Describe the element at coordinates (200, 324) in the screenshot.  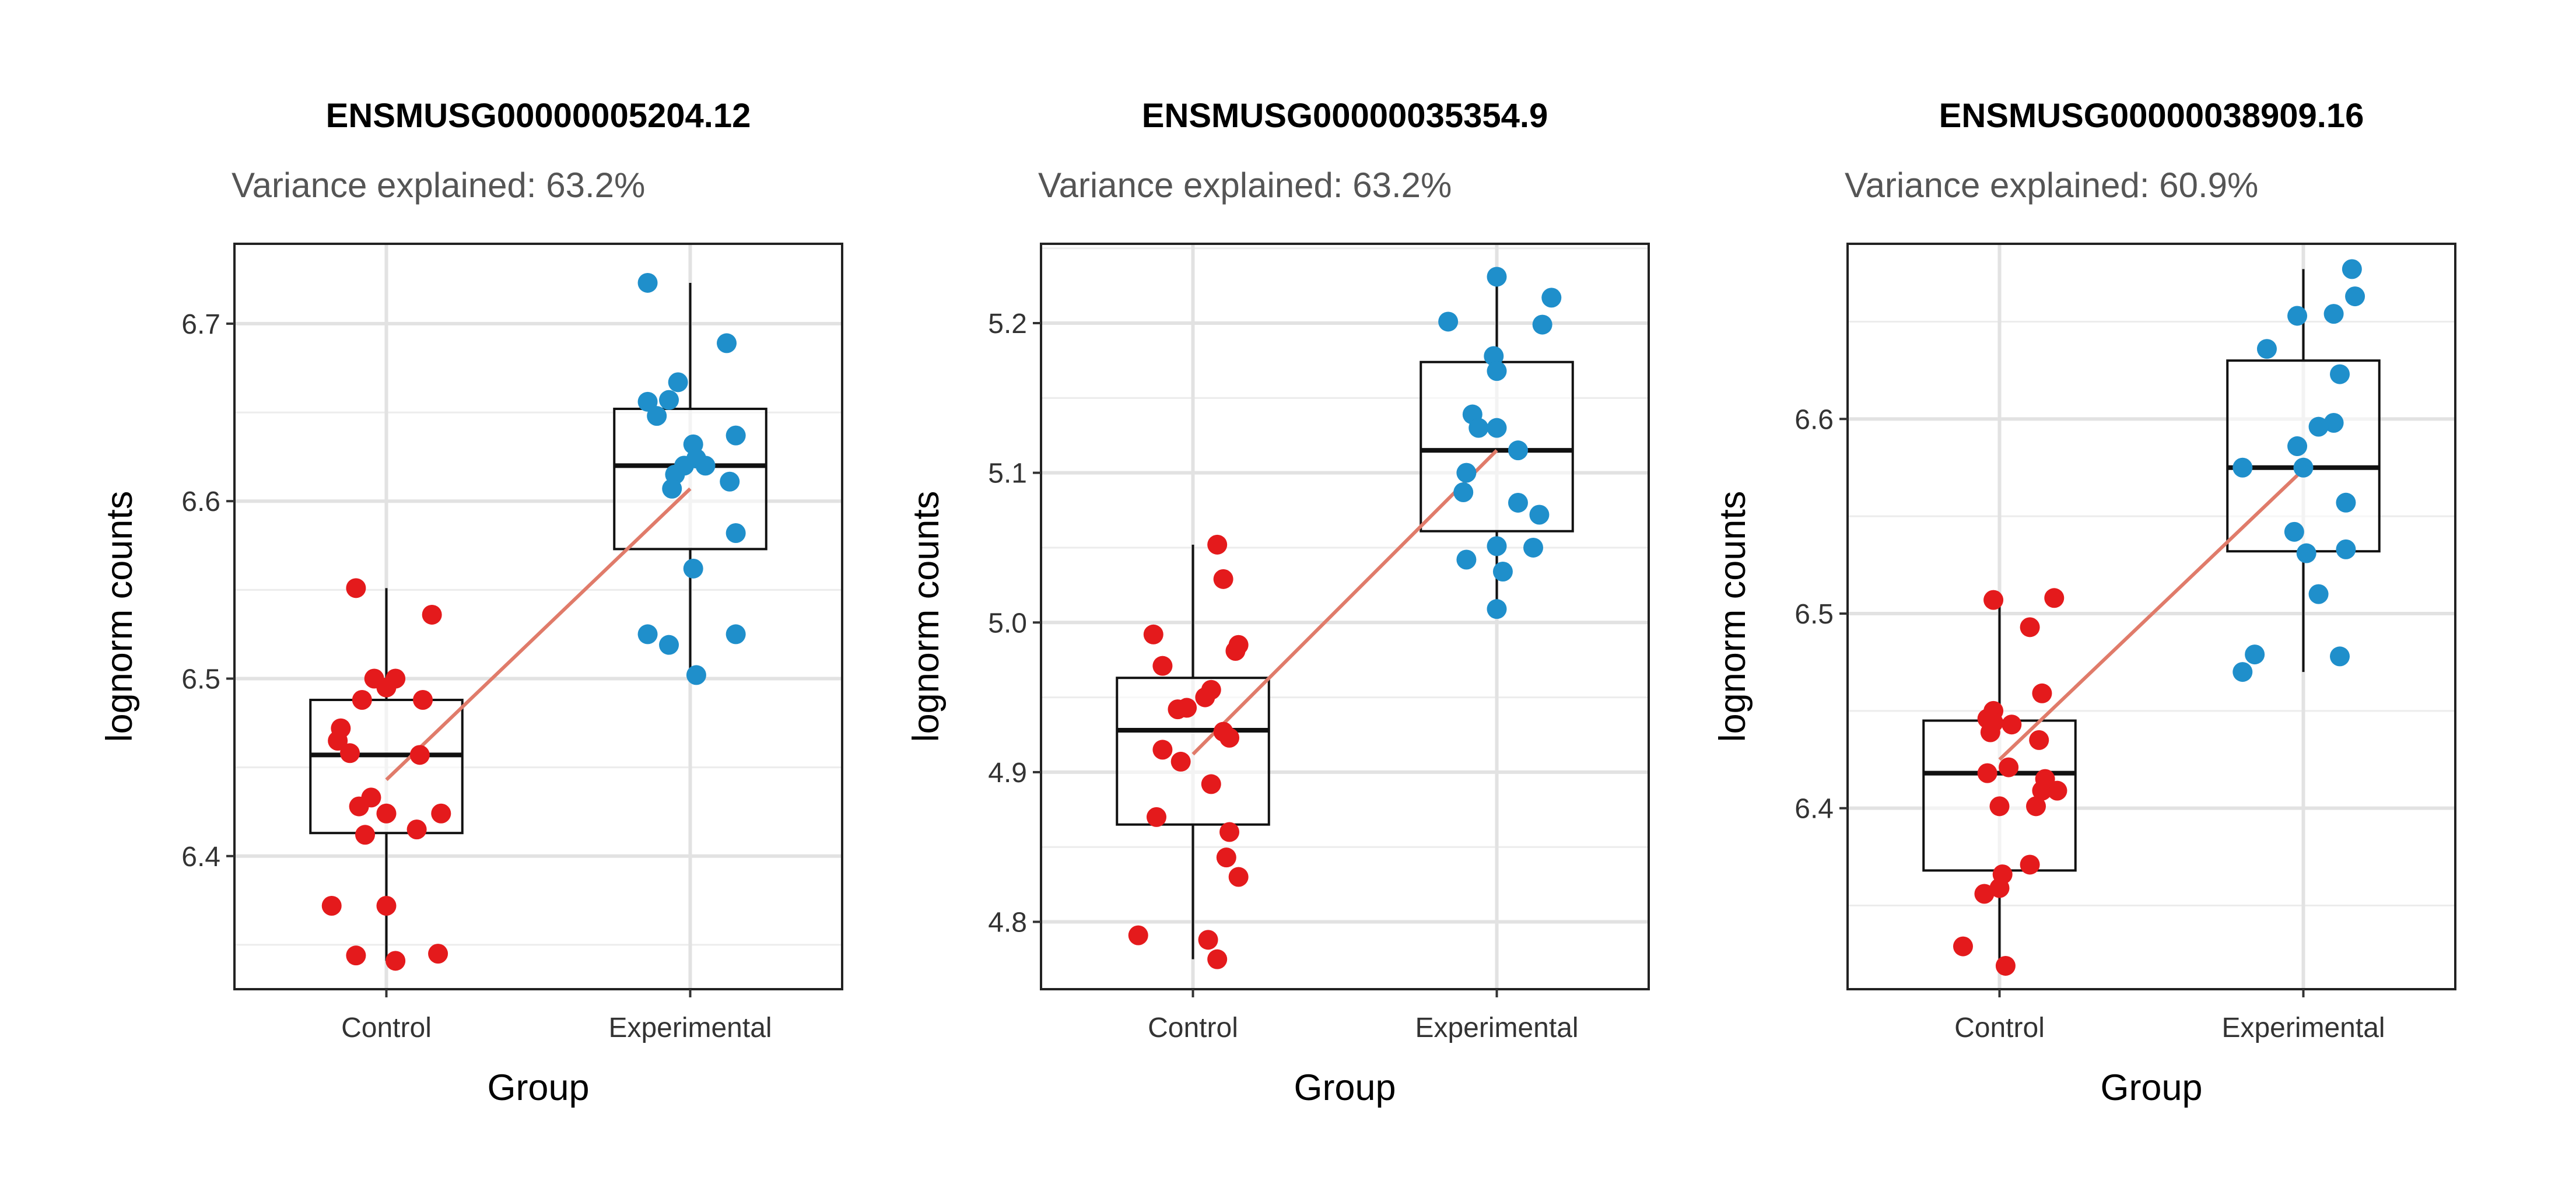
I see `y-tick-label: 6.7` at that location.